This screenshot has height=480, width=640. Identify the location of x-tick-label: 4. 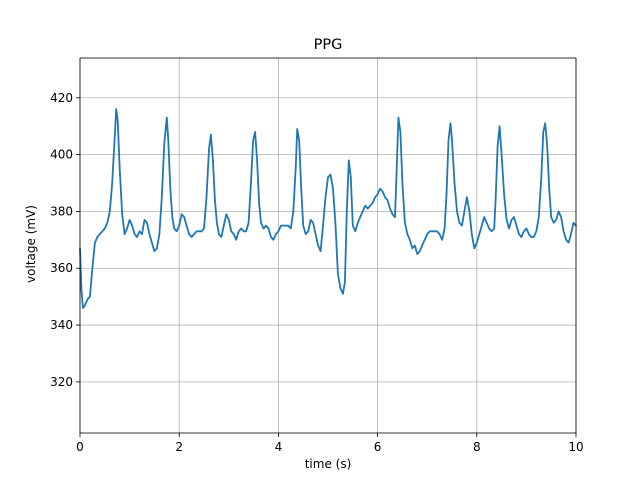
(279, 447).